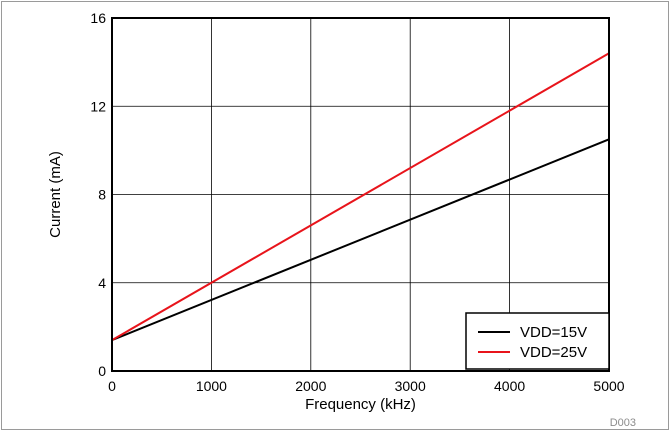  Describe the element at coordinates (98, 106) in the screenshot. I see `y-tick-label: 12` at that location.